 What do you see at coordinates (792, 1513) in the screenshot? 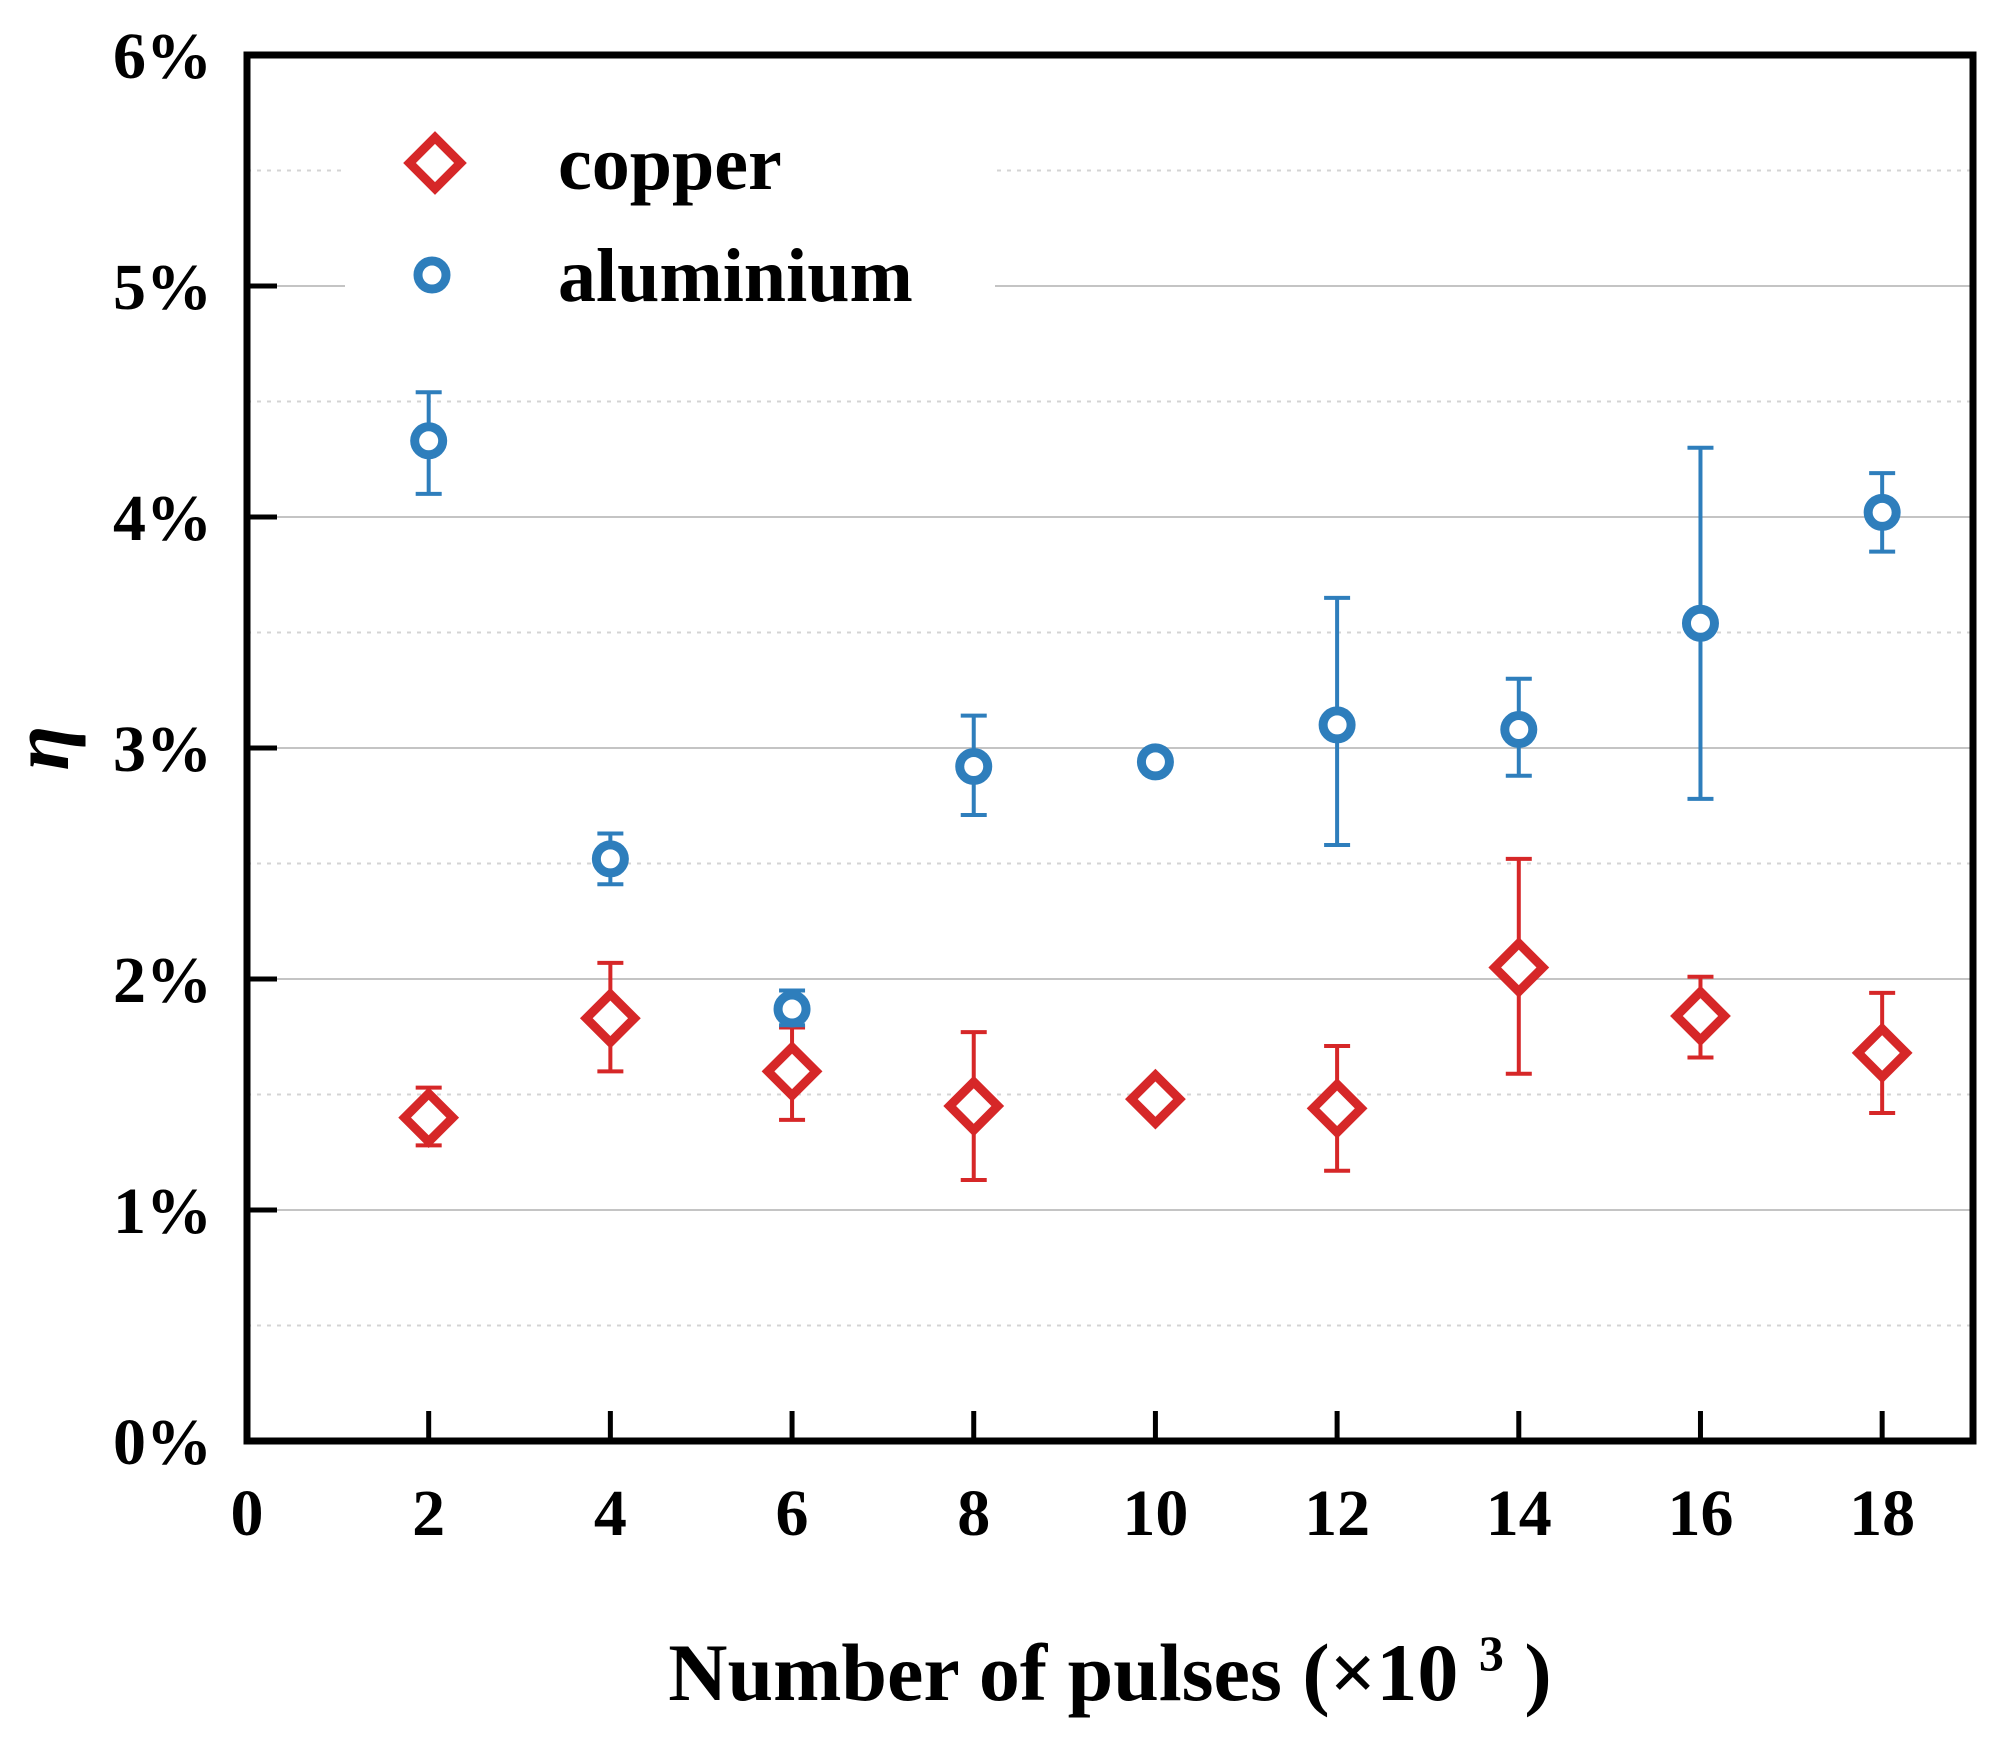
I see `x-tick-label: 6` at bounding box center [792, 1513].